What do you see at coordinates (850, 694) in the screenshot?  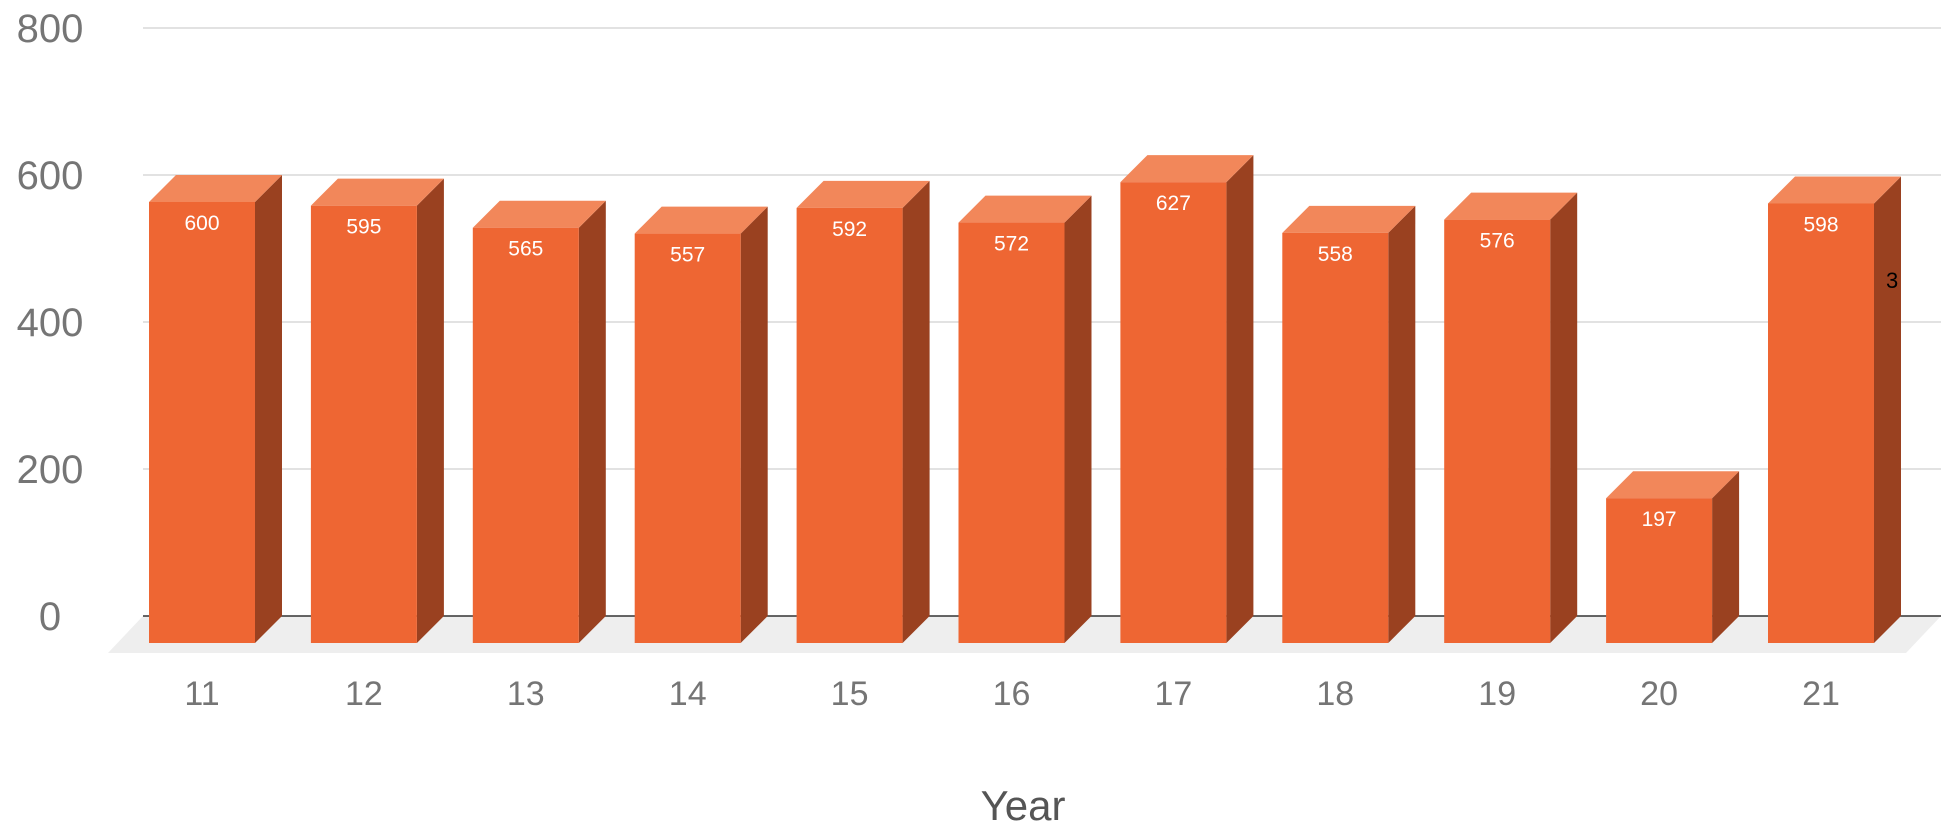 I see `x-tick-label: 15` at bounding box center [850, 694].